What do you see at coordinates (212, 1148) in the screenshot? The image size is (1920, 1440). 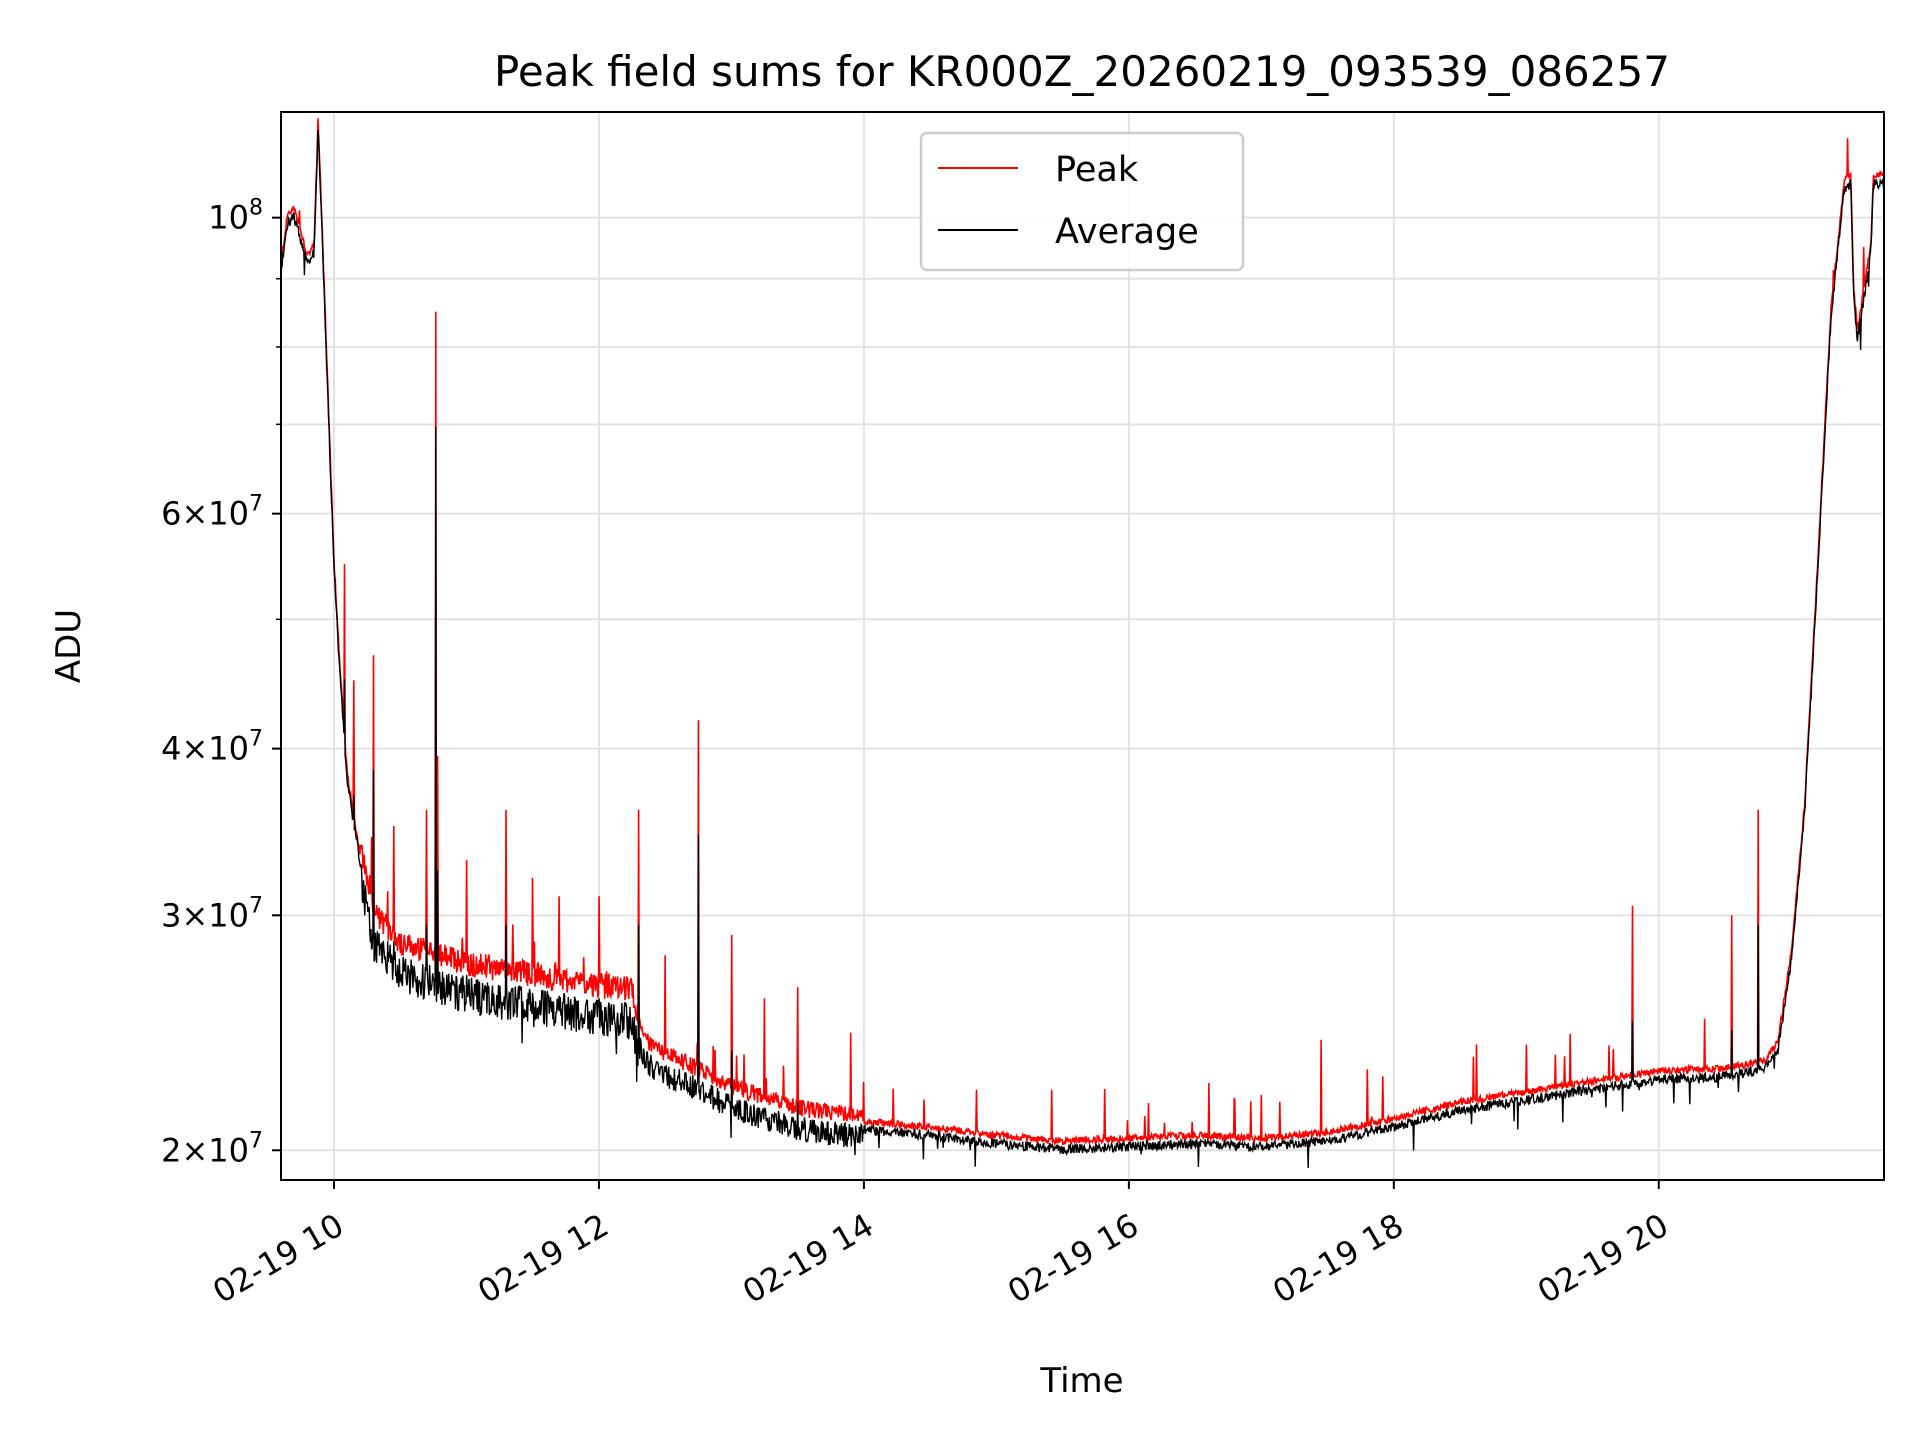 I see `y-tick-label: 2×107` at bounding box center [212, 1148].